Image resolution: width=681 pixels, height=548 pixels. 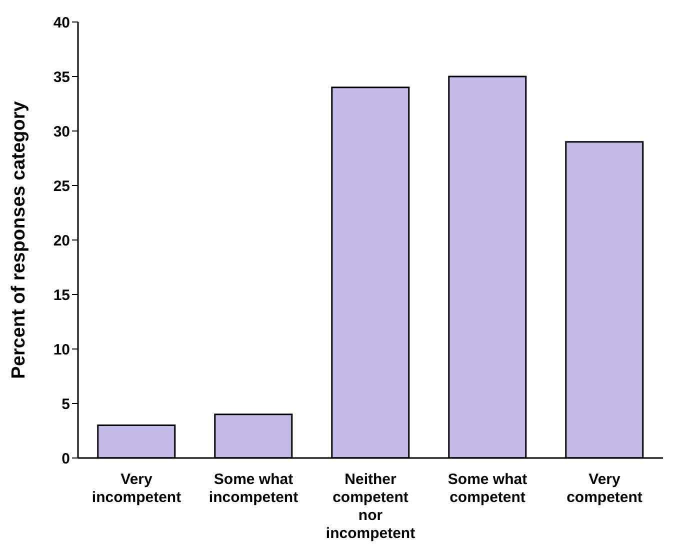 I want to click on y-tick-label: 15, so click(x=61, y=295).